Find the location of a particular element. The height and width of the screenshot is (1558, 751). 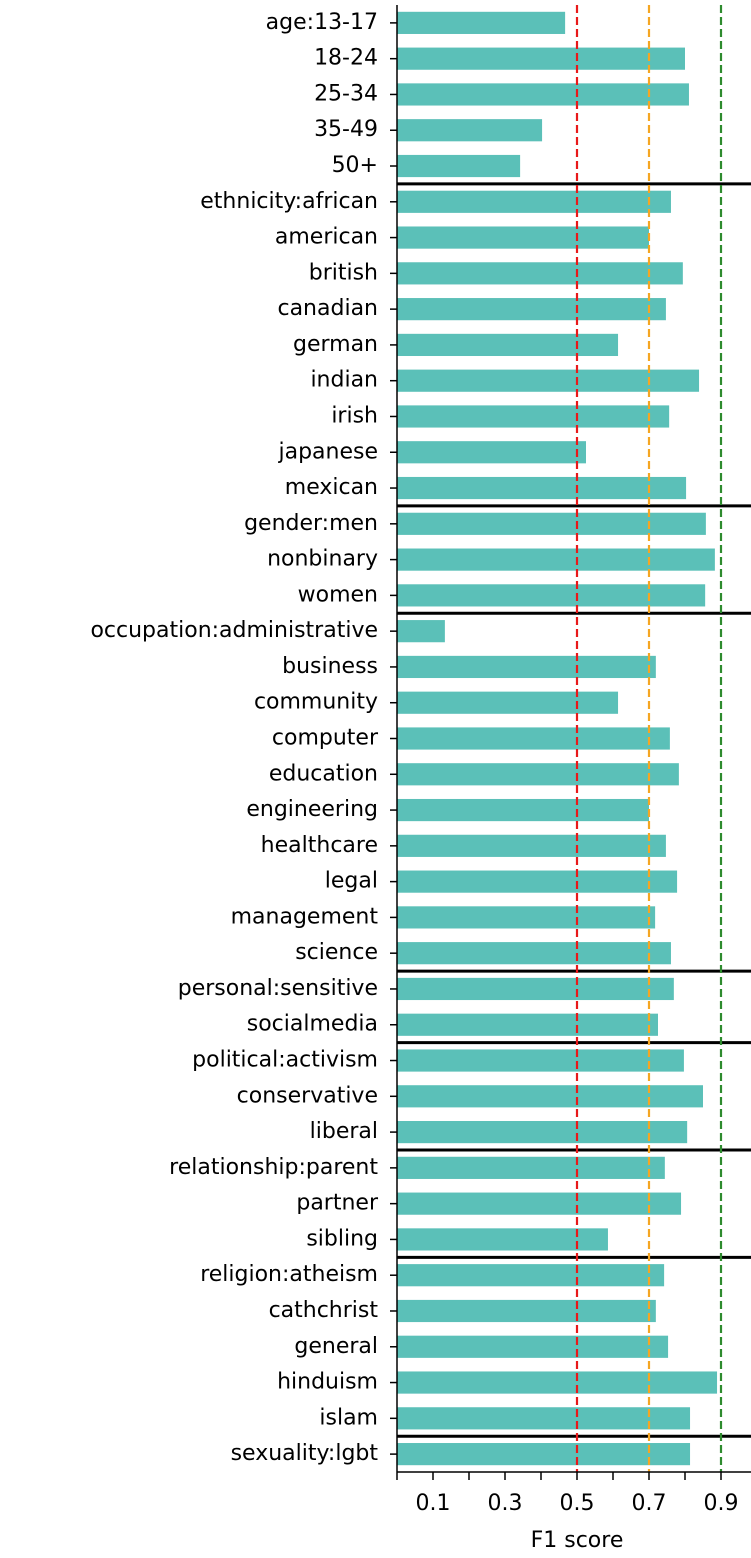

y-tick-label: occupation:administrative is located at coordinates (234, 630).